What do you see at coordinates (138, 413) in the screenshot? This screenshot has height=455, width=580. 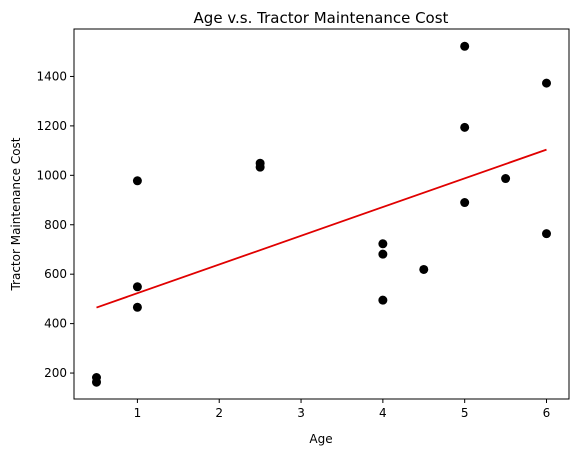 I see `x-tick-label: 1` at bounding box center [138, 413].